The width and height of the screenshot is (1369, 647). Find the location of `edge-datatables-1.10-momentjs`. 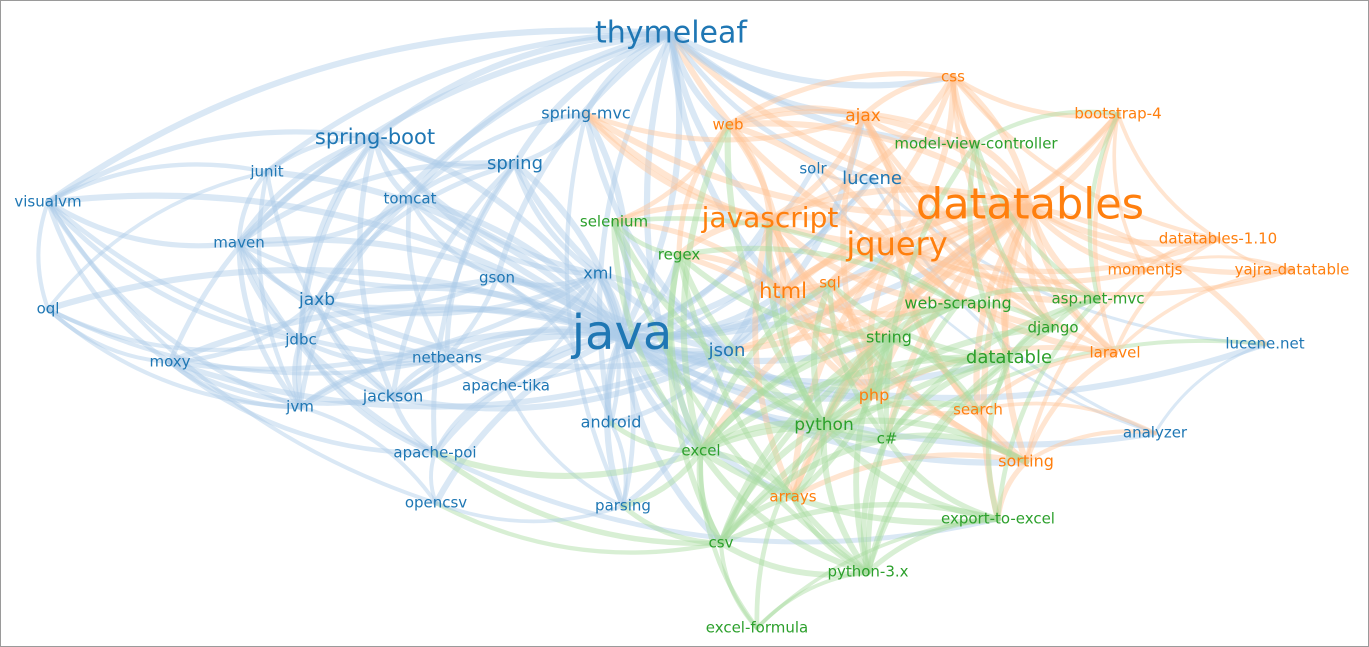

edge-datatables-1.10-momentjs is located at coordinates (1181, 254).